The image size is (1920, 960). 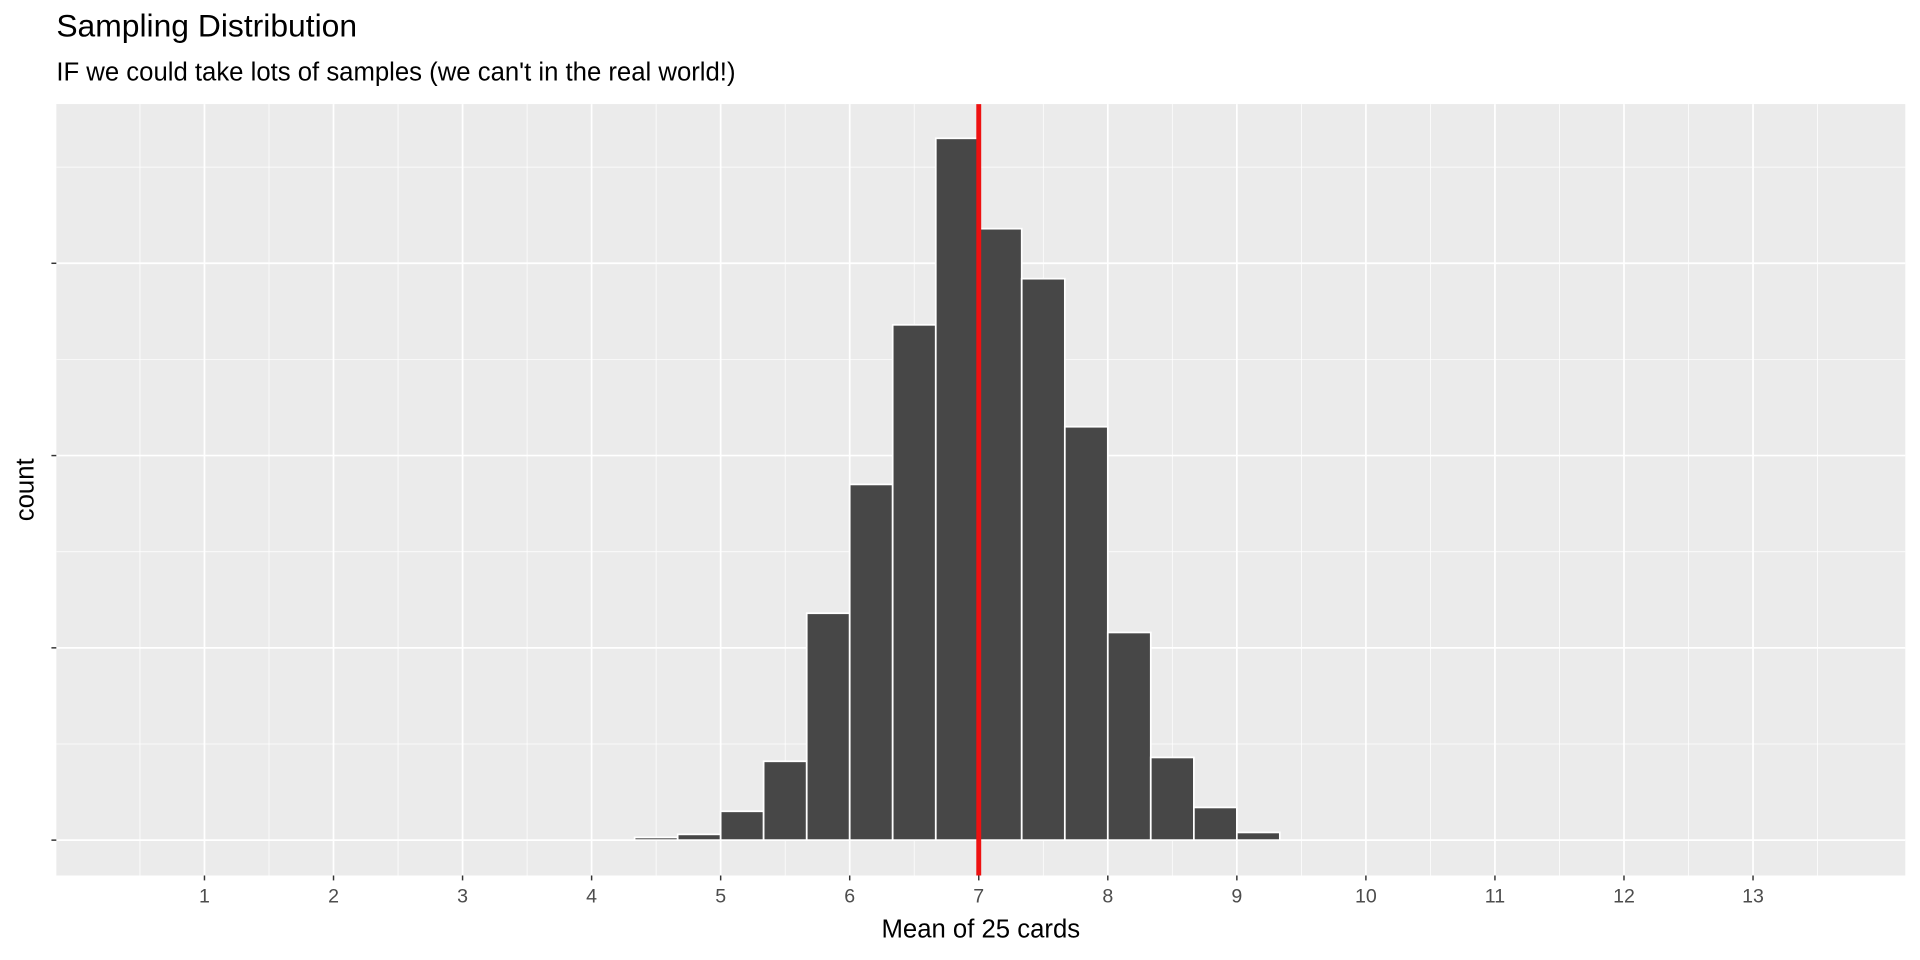 I want to click on x-tick-label: 13, so click(x=1753, y=897).